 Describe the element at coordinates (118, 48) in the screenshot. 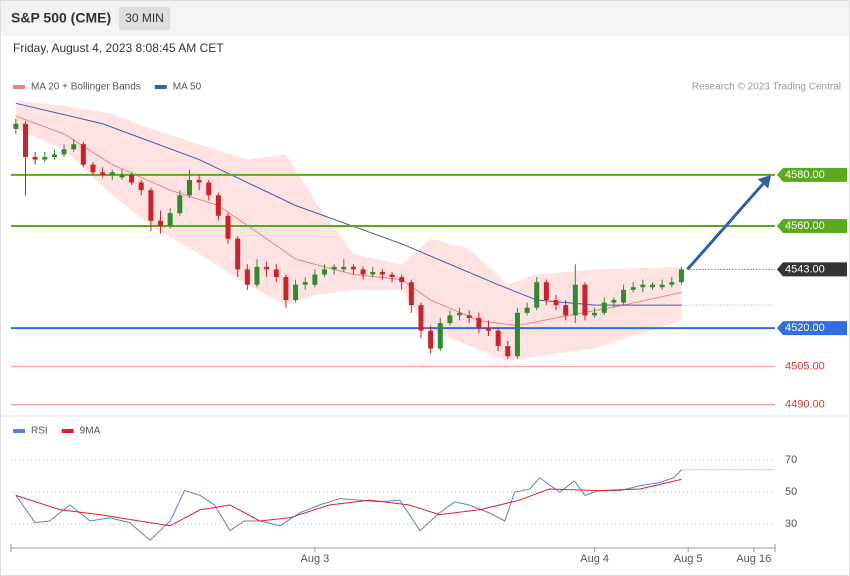

I see `subtitle: Friday, August 4, 2023 8:08:45 AM CET` at that location.